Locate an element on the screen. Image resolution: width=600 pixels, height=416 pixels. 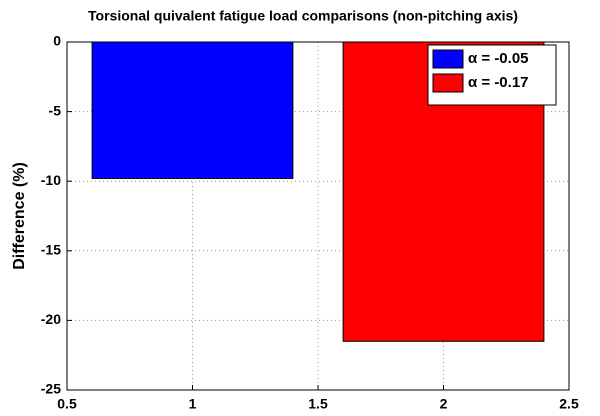
x-tick-label: 1 is located at coordinates (193, 404).